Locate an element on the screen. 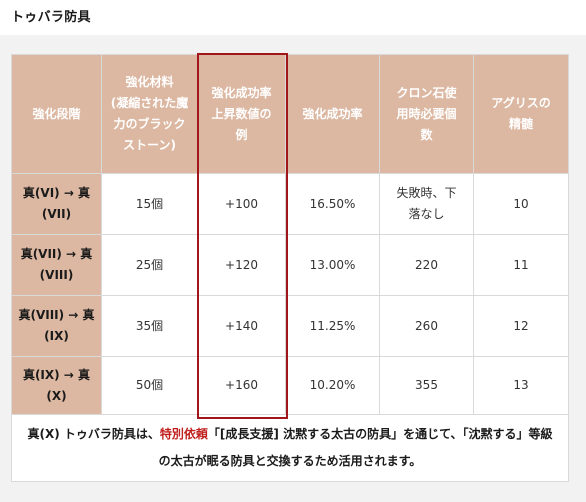  cell-rate-increase: +100 is located at coordinates (241, 204).